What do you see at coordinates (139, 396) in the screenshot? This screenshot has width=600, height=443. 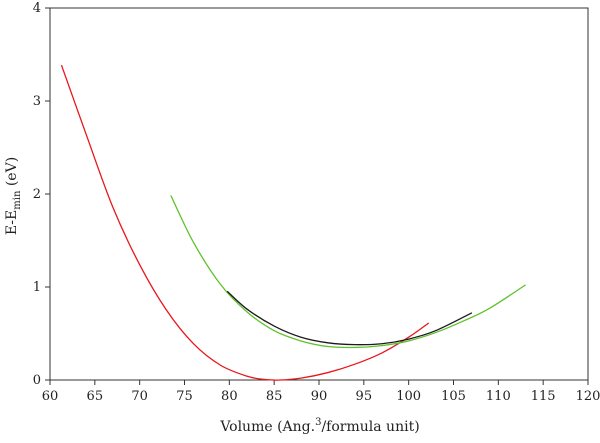 I see `x-tick-label: 70` at bounding box center [139, 396].